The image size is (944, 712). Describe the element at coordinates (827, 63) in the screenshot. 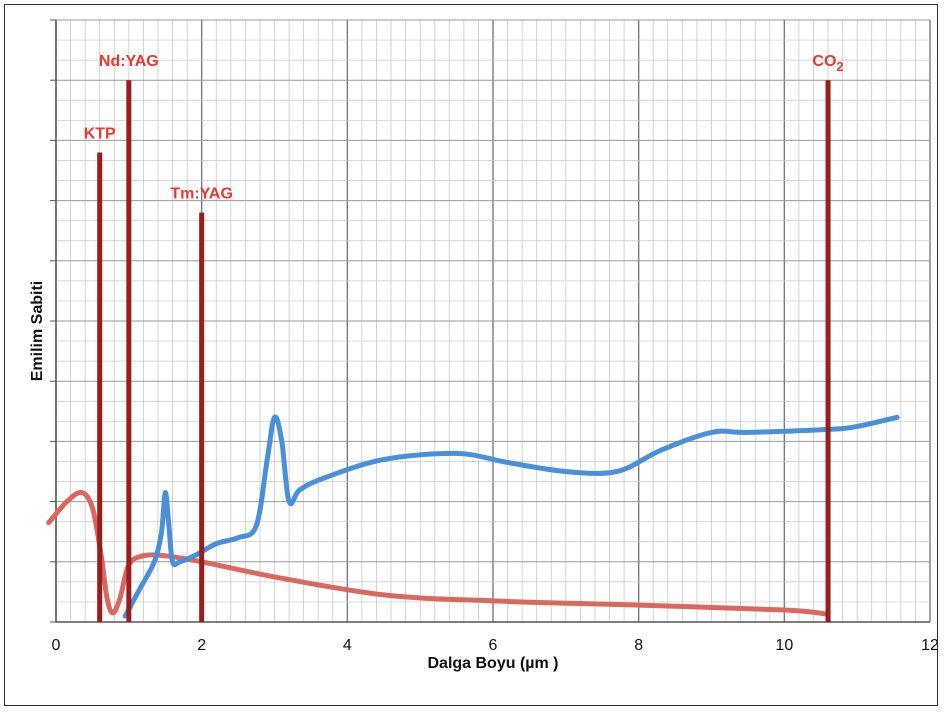

I see `laser-label-co: CO2` at that location.